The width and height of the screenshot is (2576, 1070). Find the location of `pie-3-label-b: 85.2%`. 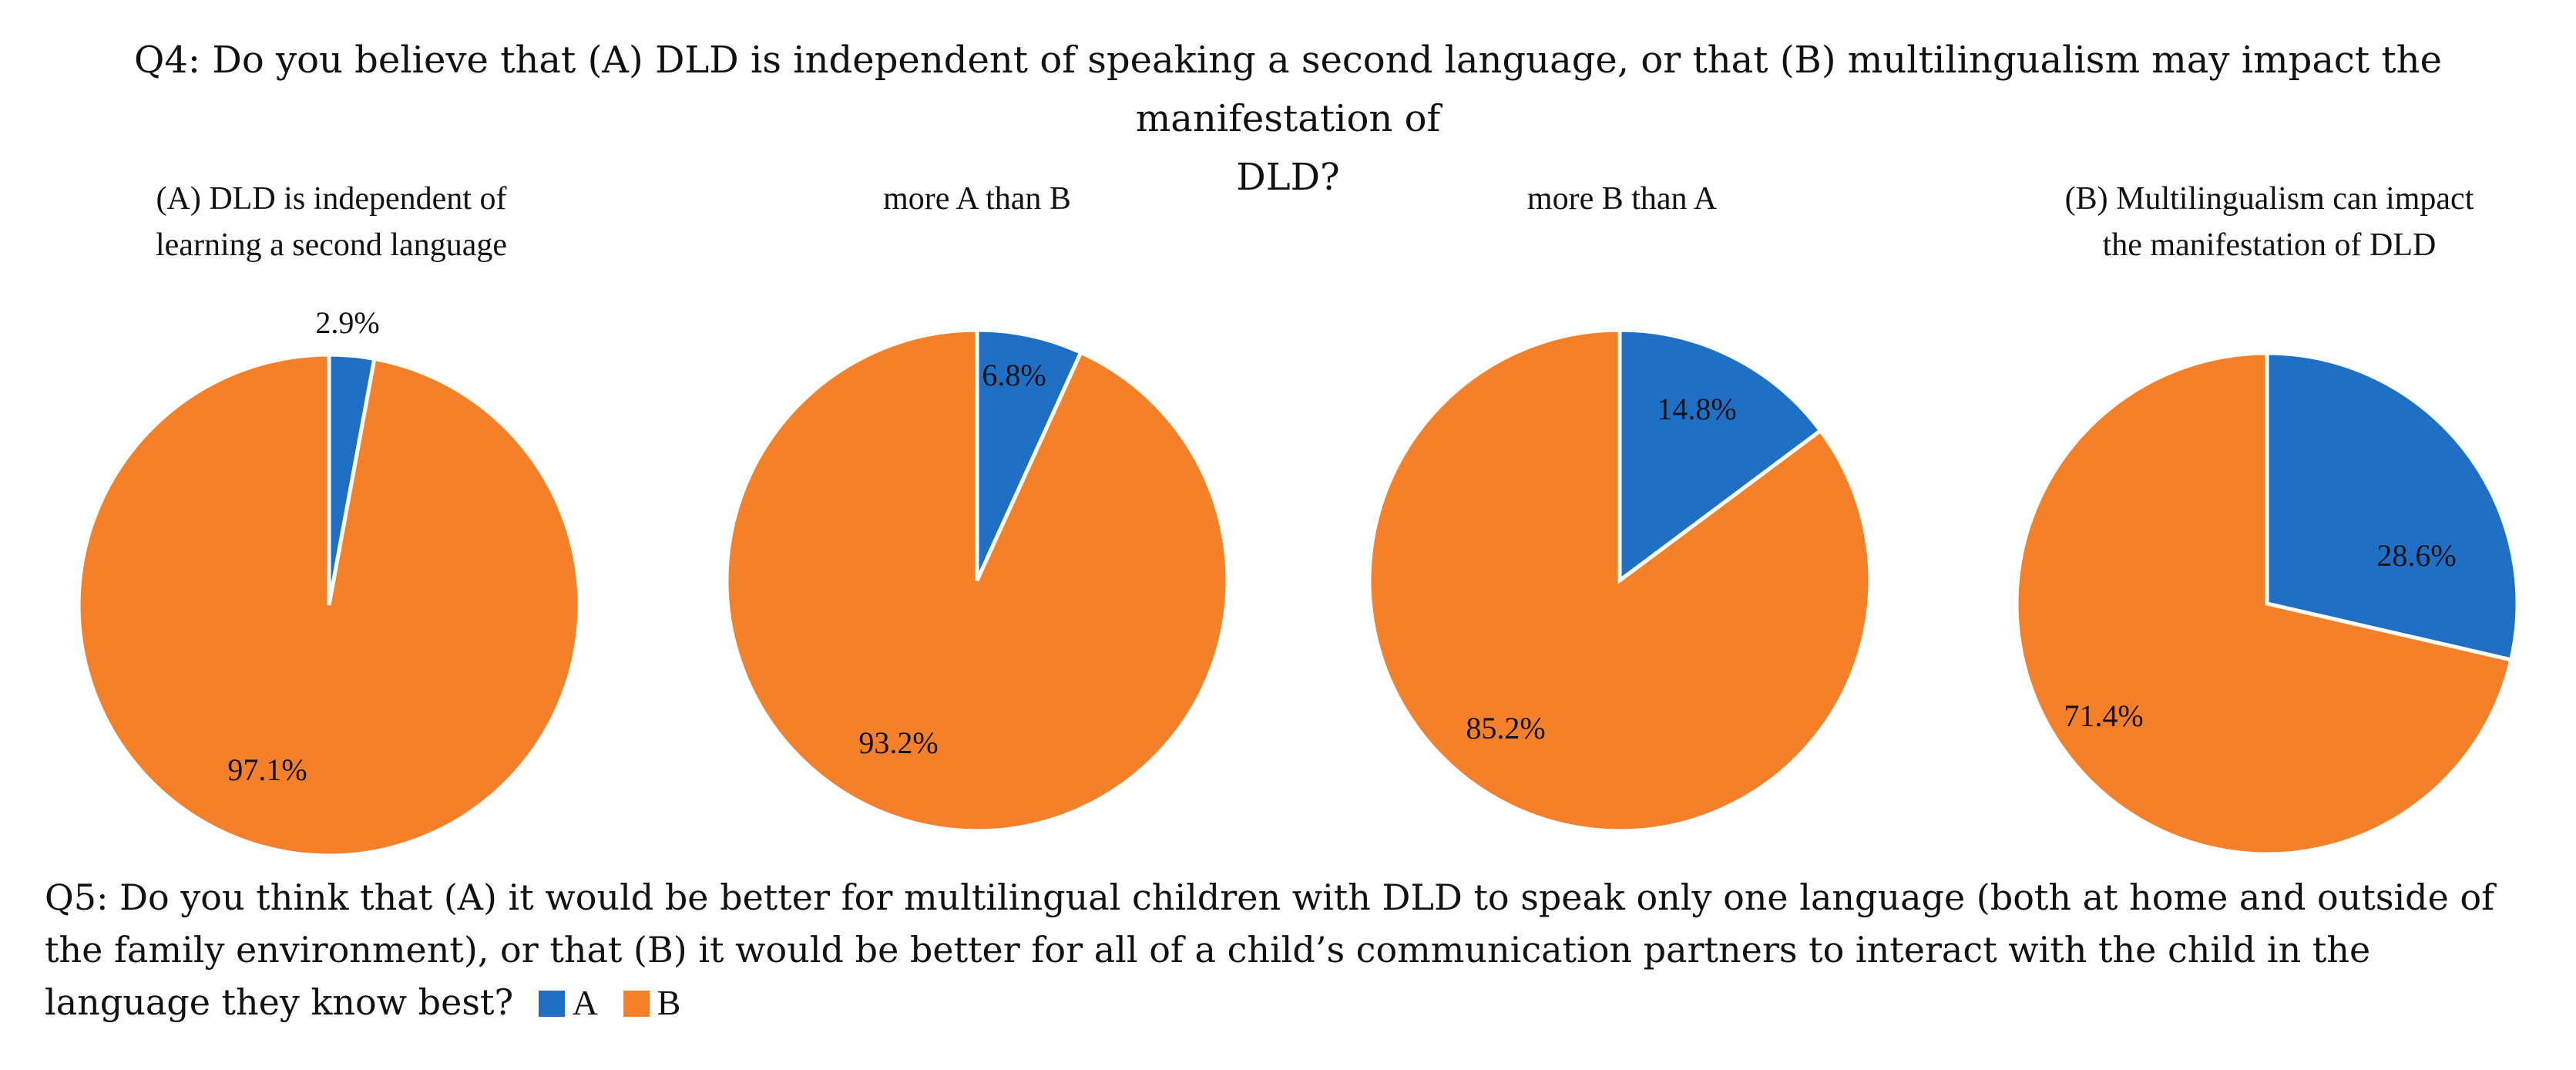

pie-3-label-b: 85.2% is located at coordinates (1505, 728).